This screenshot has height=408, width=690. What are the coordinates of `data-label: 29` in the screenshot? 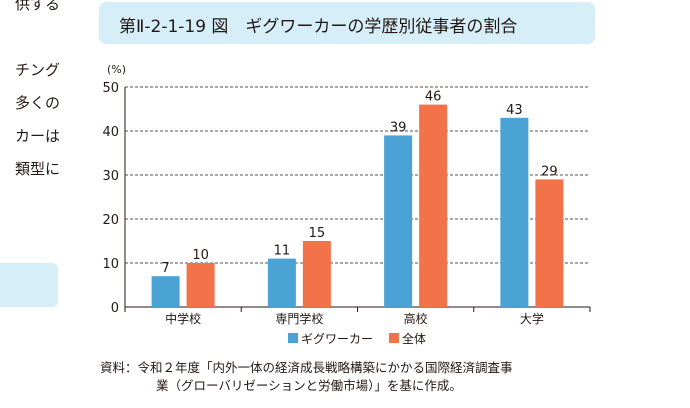 It's located at (549, 171).